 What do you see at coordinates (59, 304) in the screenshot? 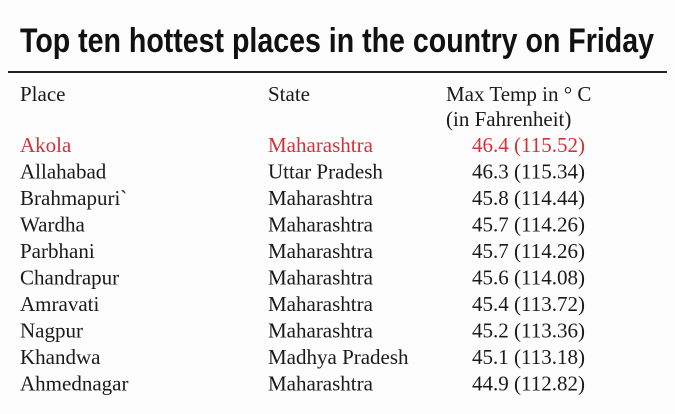
I see `place-cell: Amravati` at bounding box center [59, 304].